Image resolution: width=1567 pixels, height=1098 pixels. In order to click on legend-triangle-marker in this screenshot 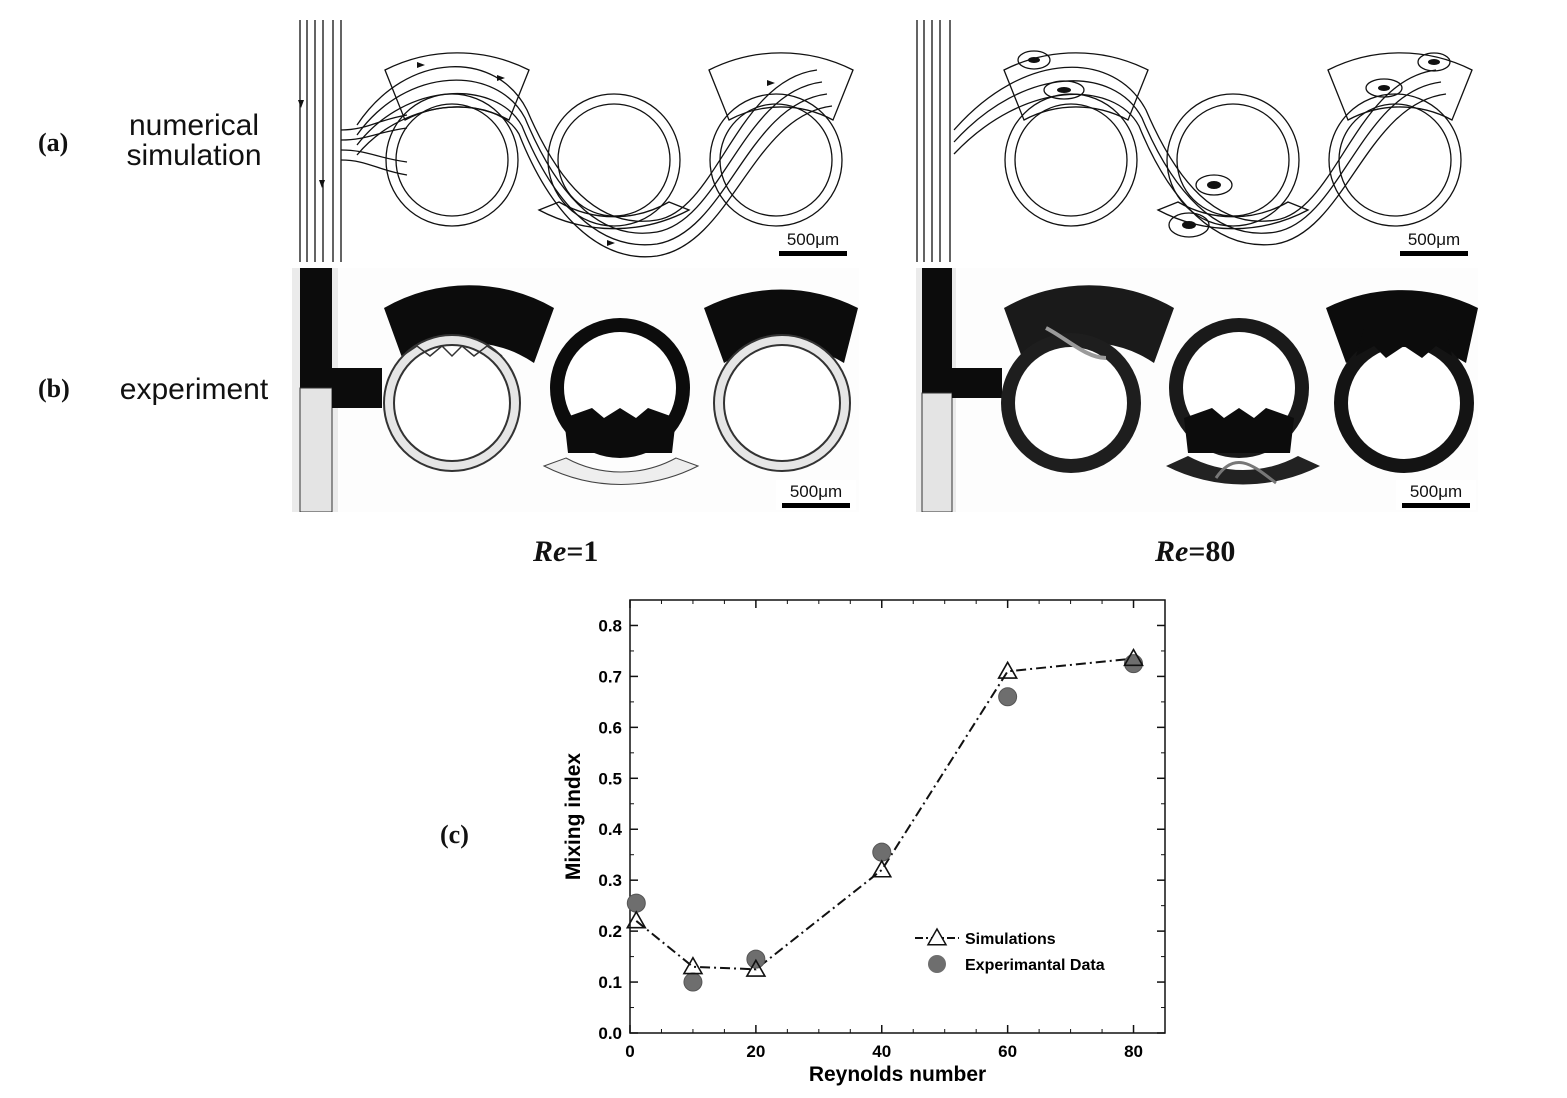, I will do `click(937, 936)`.